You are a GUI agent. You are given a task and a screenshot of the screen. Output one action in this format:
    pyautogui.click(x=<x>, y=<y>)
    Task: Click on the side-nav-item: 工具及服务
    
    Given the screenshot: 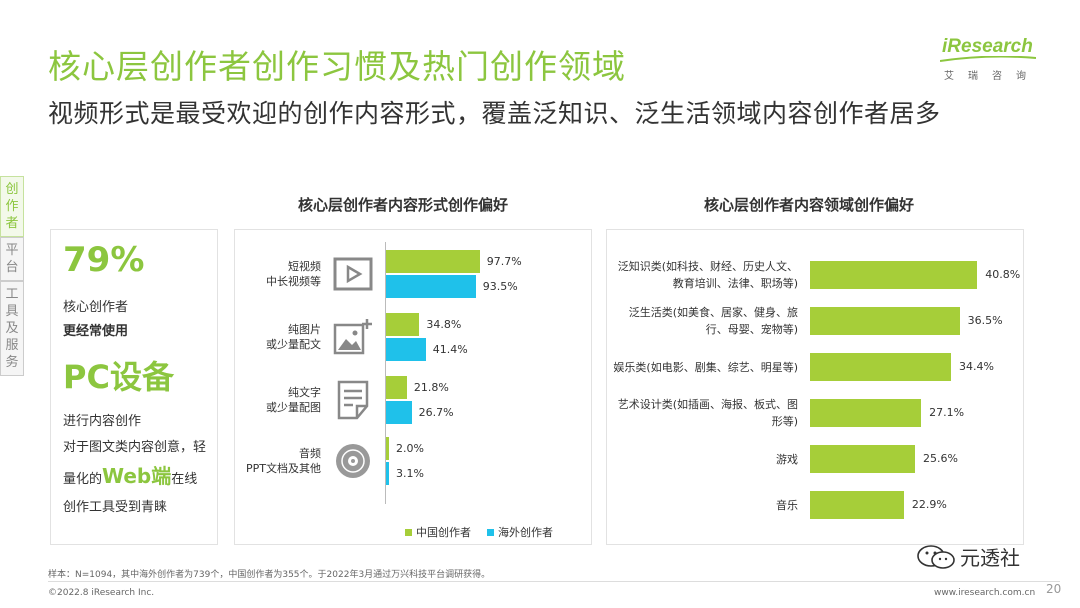 What is the action you would take?
    pyautogui.click(x=12, y=328)
    